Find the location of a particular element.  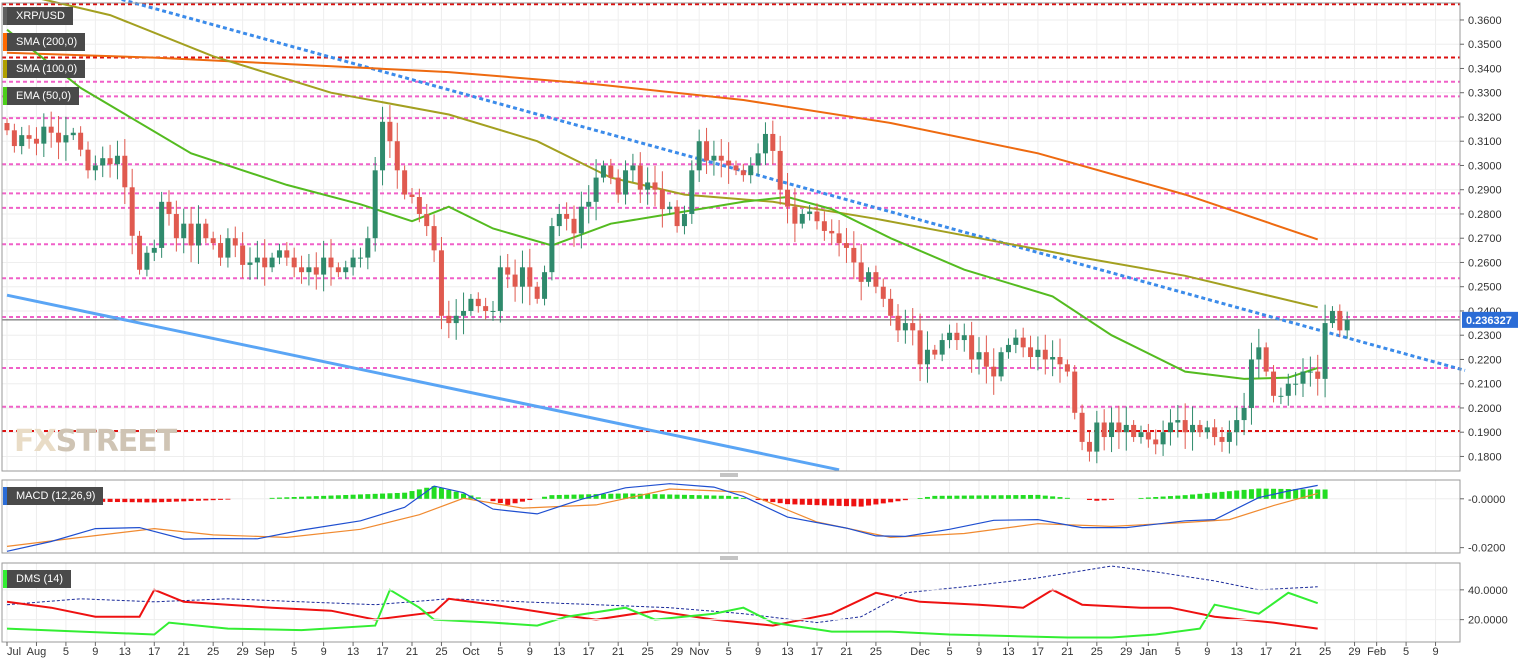

sma200-tag: SMA (200,0) is located at coordinates (44, 42).